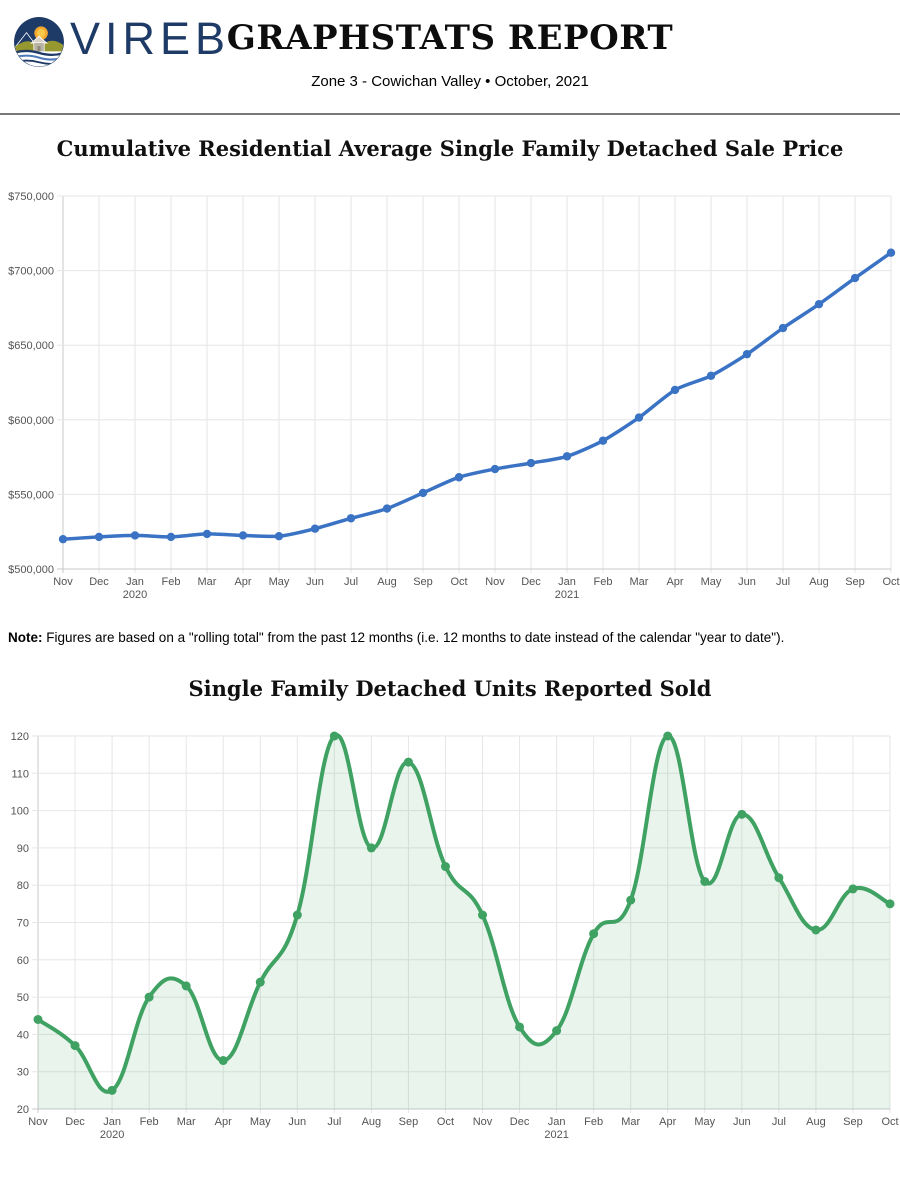 The image size is (900, 1190). I want to click on svg-text: $700,000, so click(31, 272).